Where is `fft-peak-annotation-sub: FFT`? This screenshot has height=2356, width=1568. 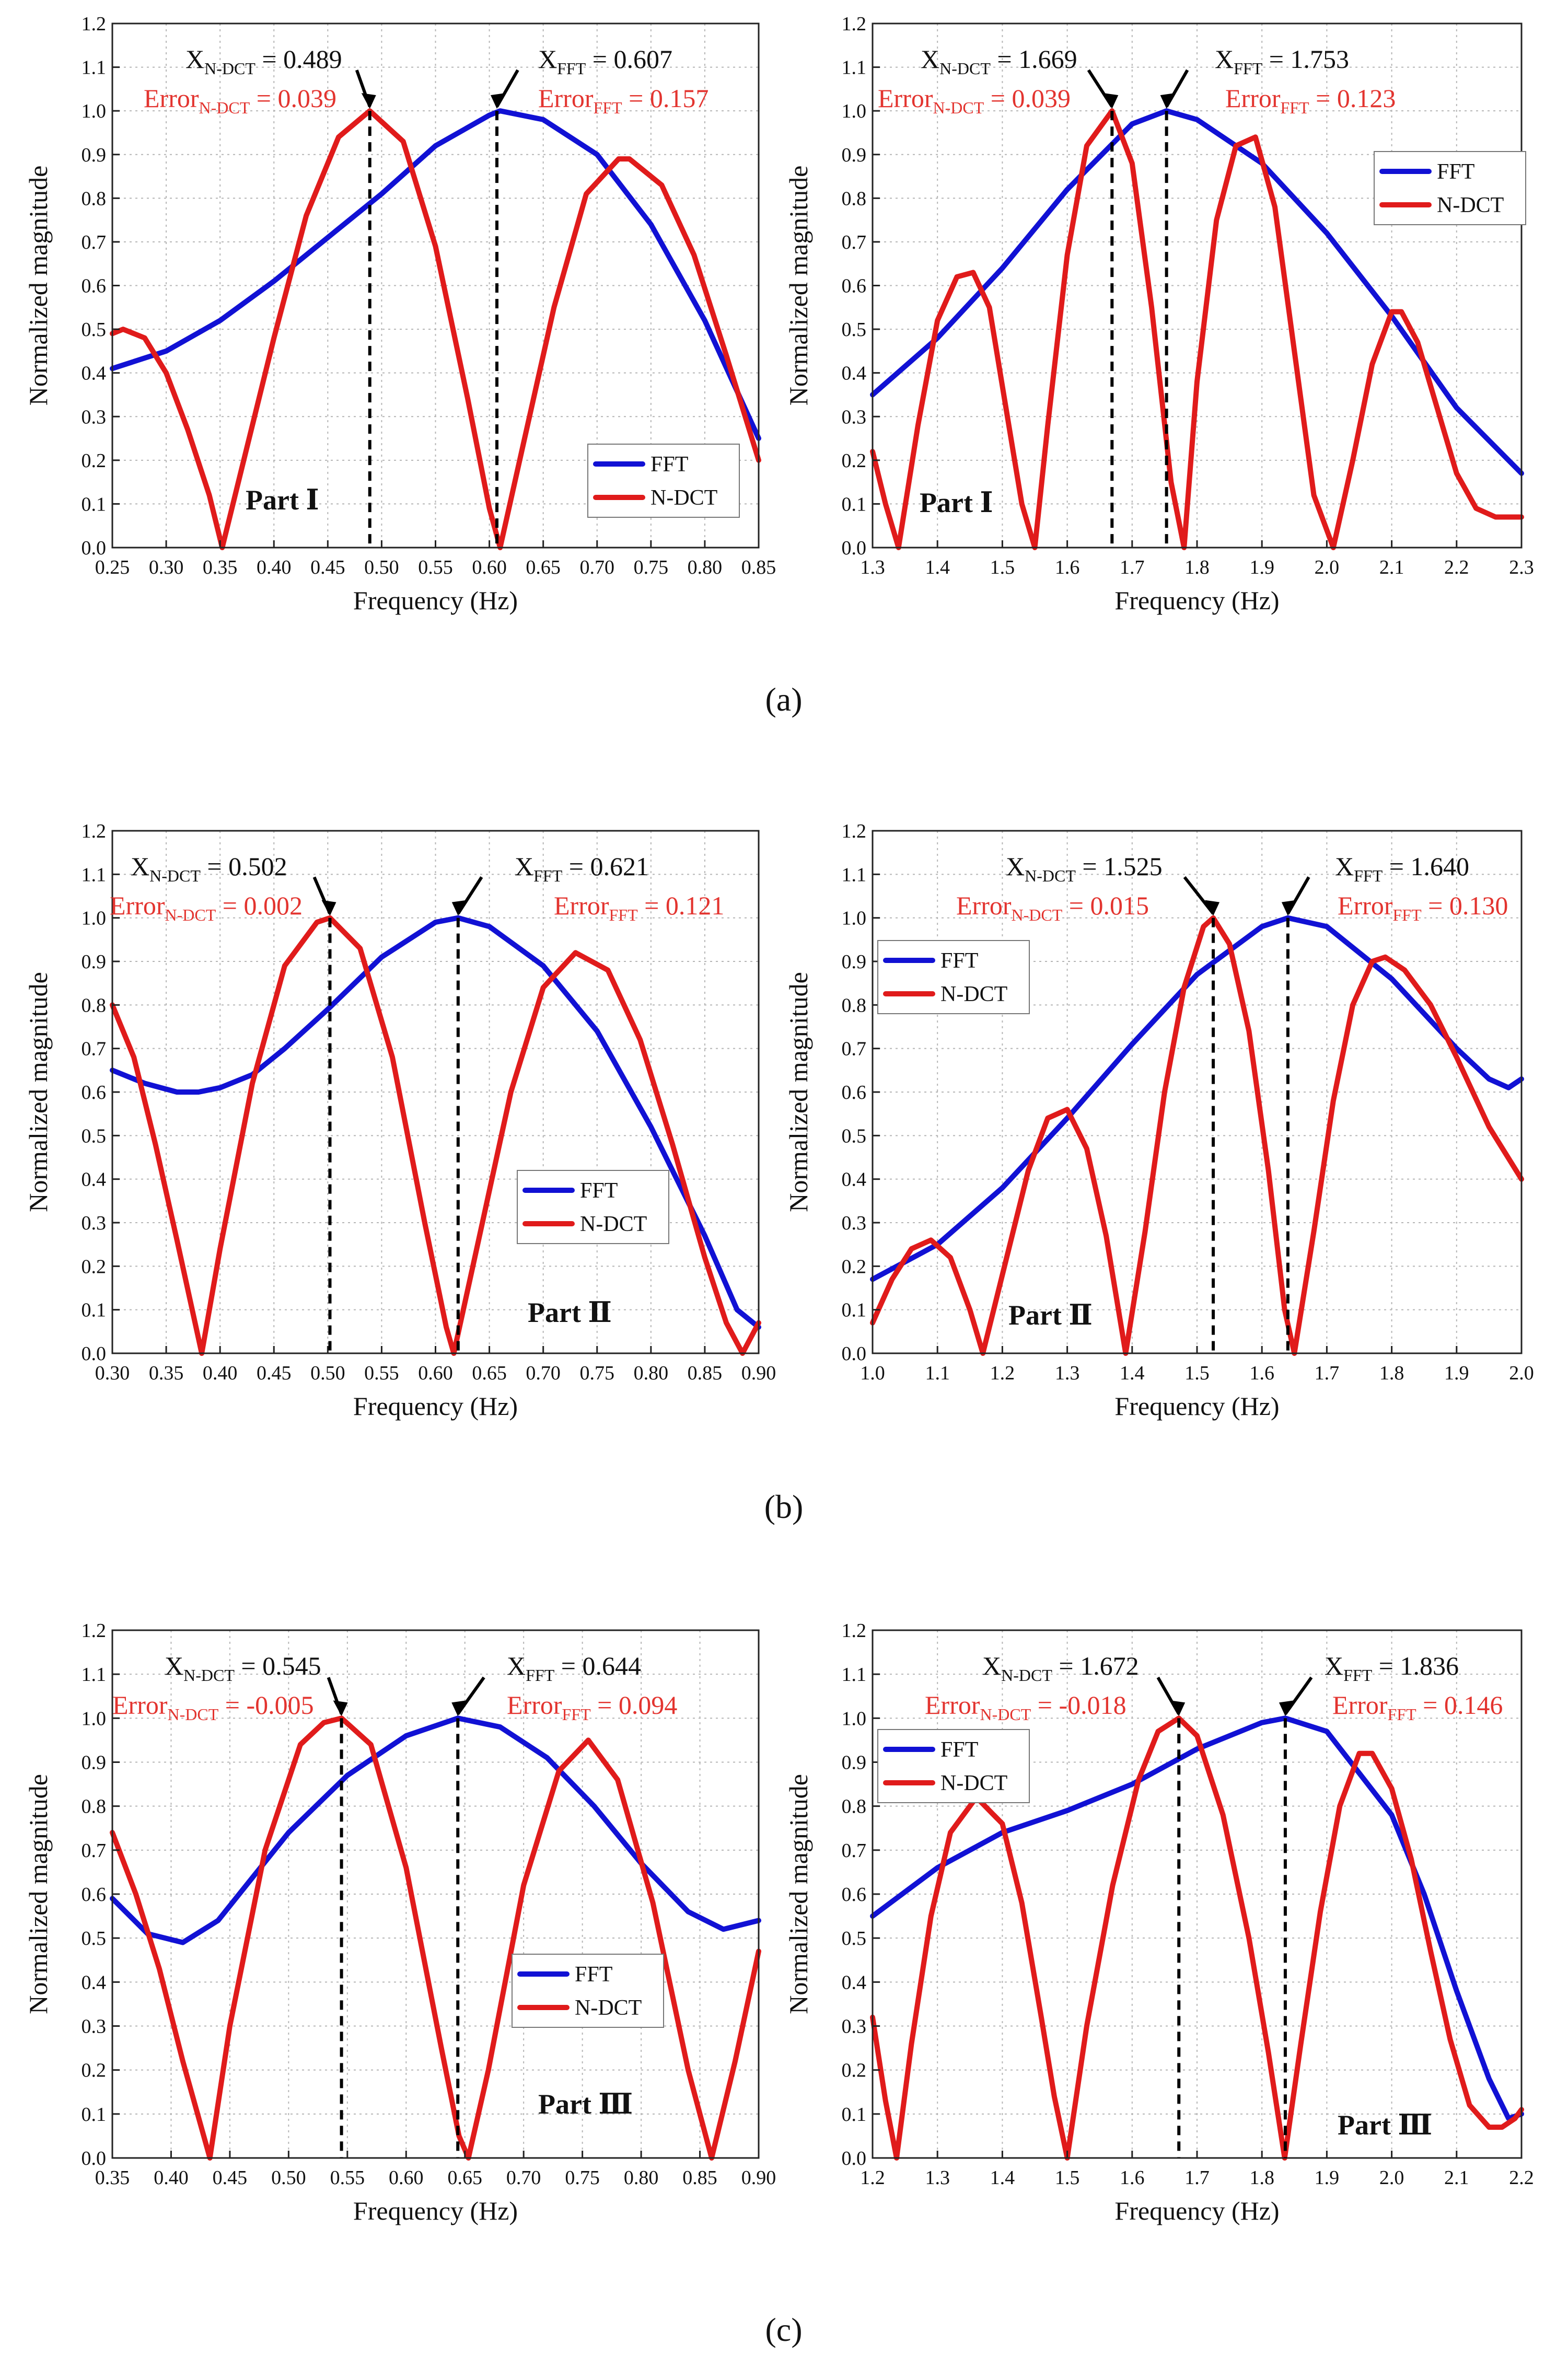 fft-peak-annotation-sub: FFT is located at coordinates (1358, 1675).